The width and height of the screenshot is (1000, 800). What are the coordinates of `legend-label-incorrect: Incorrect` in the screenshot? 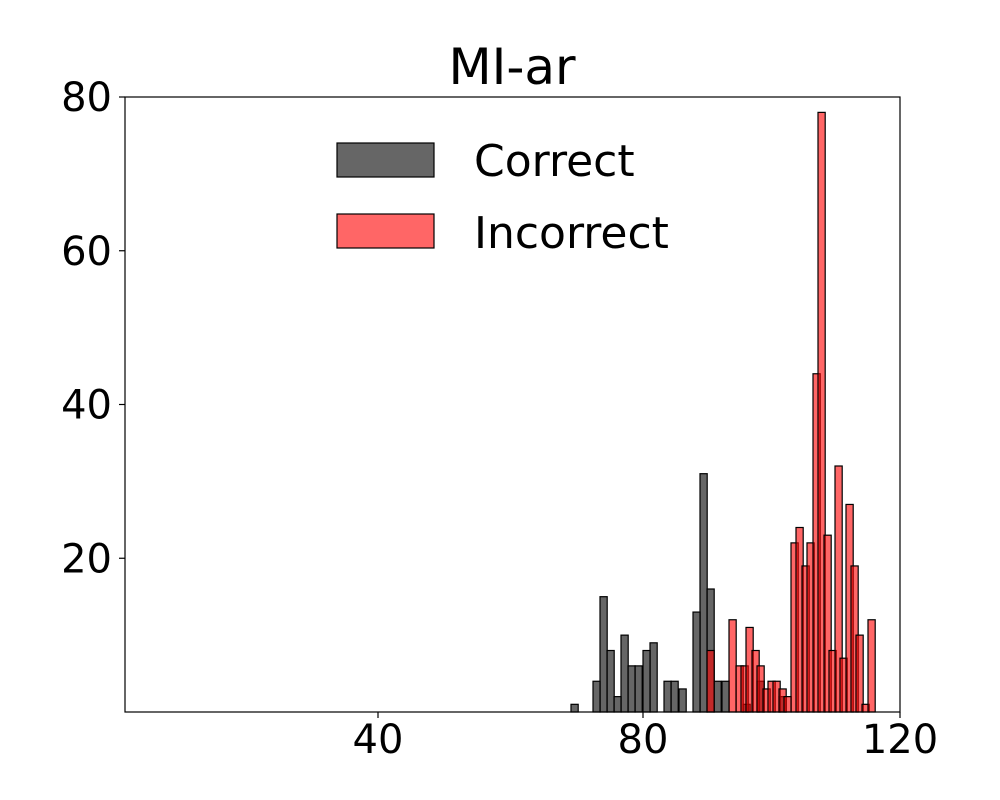 It's located at (571, 233).